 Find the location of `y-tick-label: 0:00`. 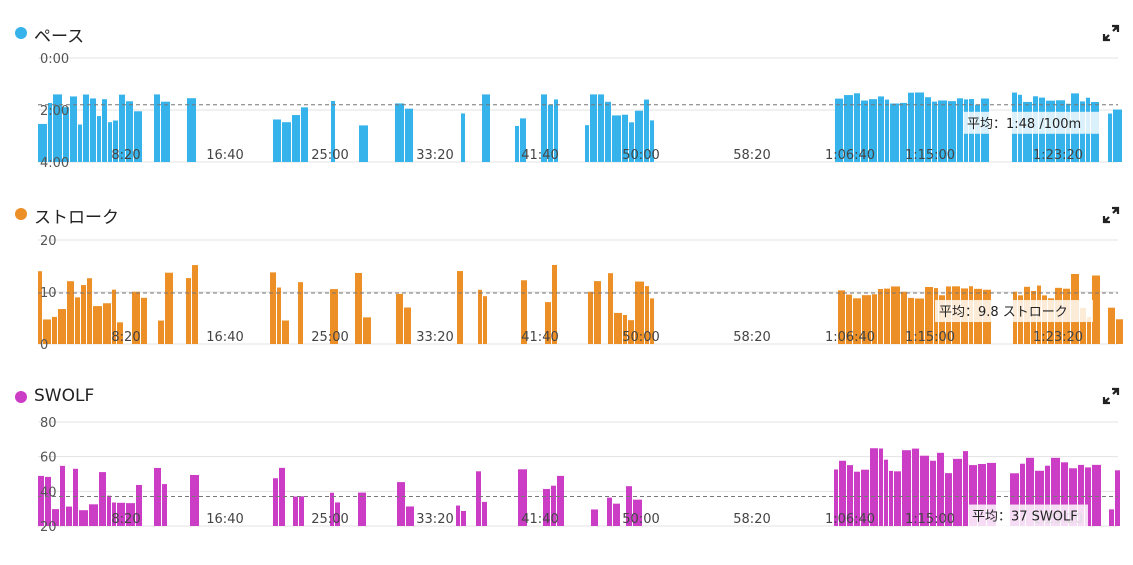

y-tick-label: 0:00 is located at coordinates (54, 59).